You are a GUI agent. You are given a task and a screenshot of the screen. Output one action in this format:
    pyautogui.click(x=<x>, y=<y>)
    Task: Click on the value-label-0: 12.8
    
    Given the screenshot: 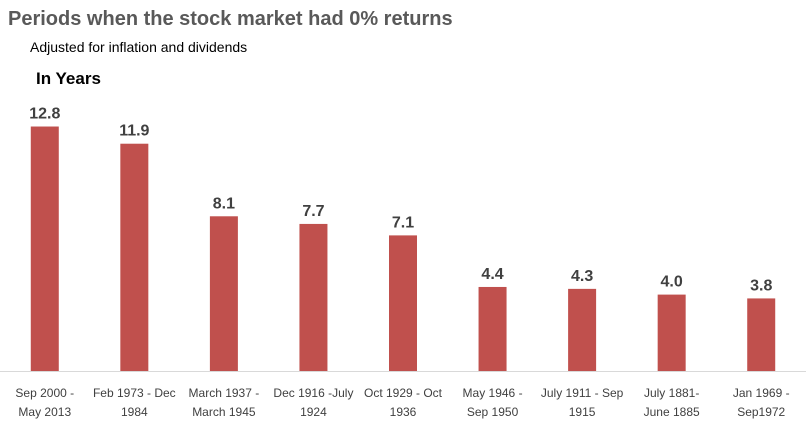 What is the action you would take?
    pyautogui.click(x=44, y=114)
    